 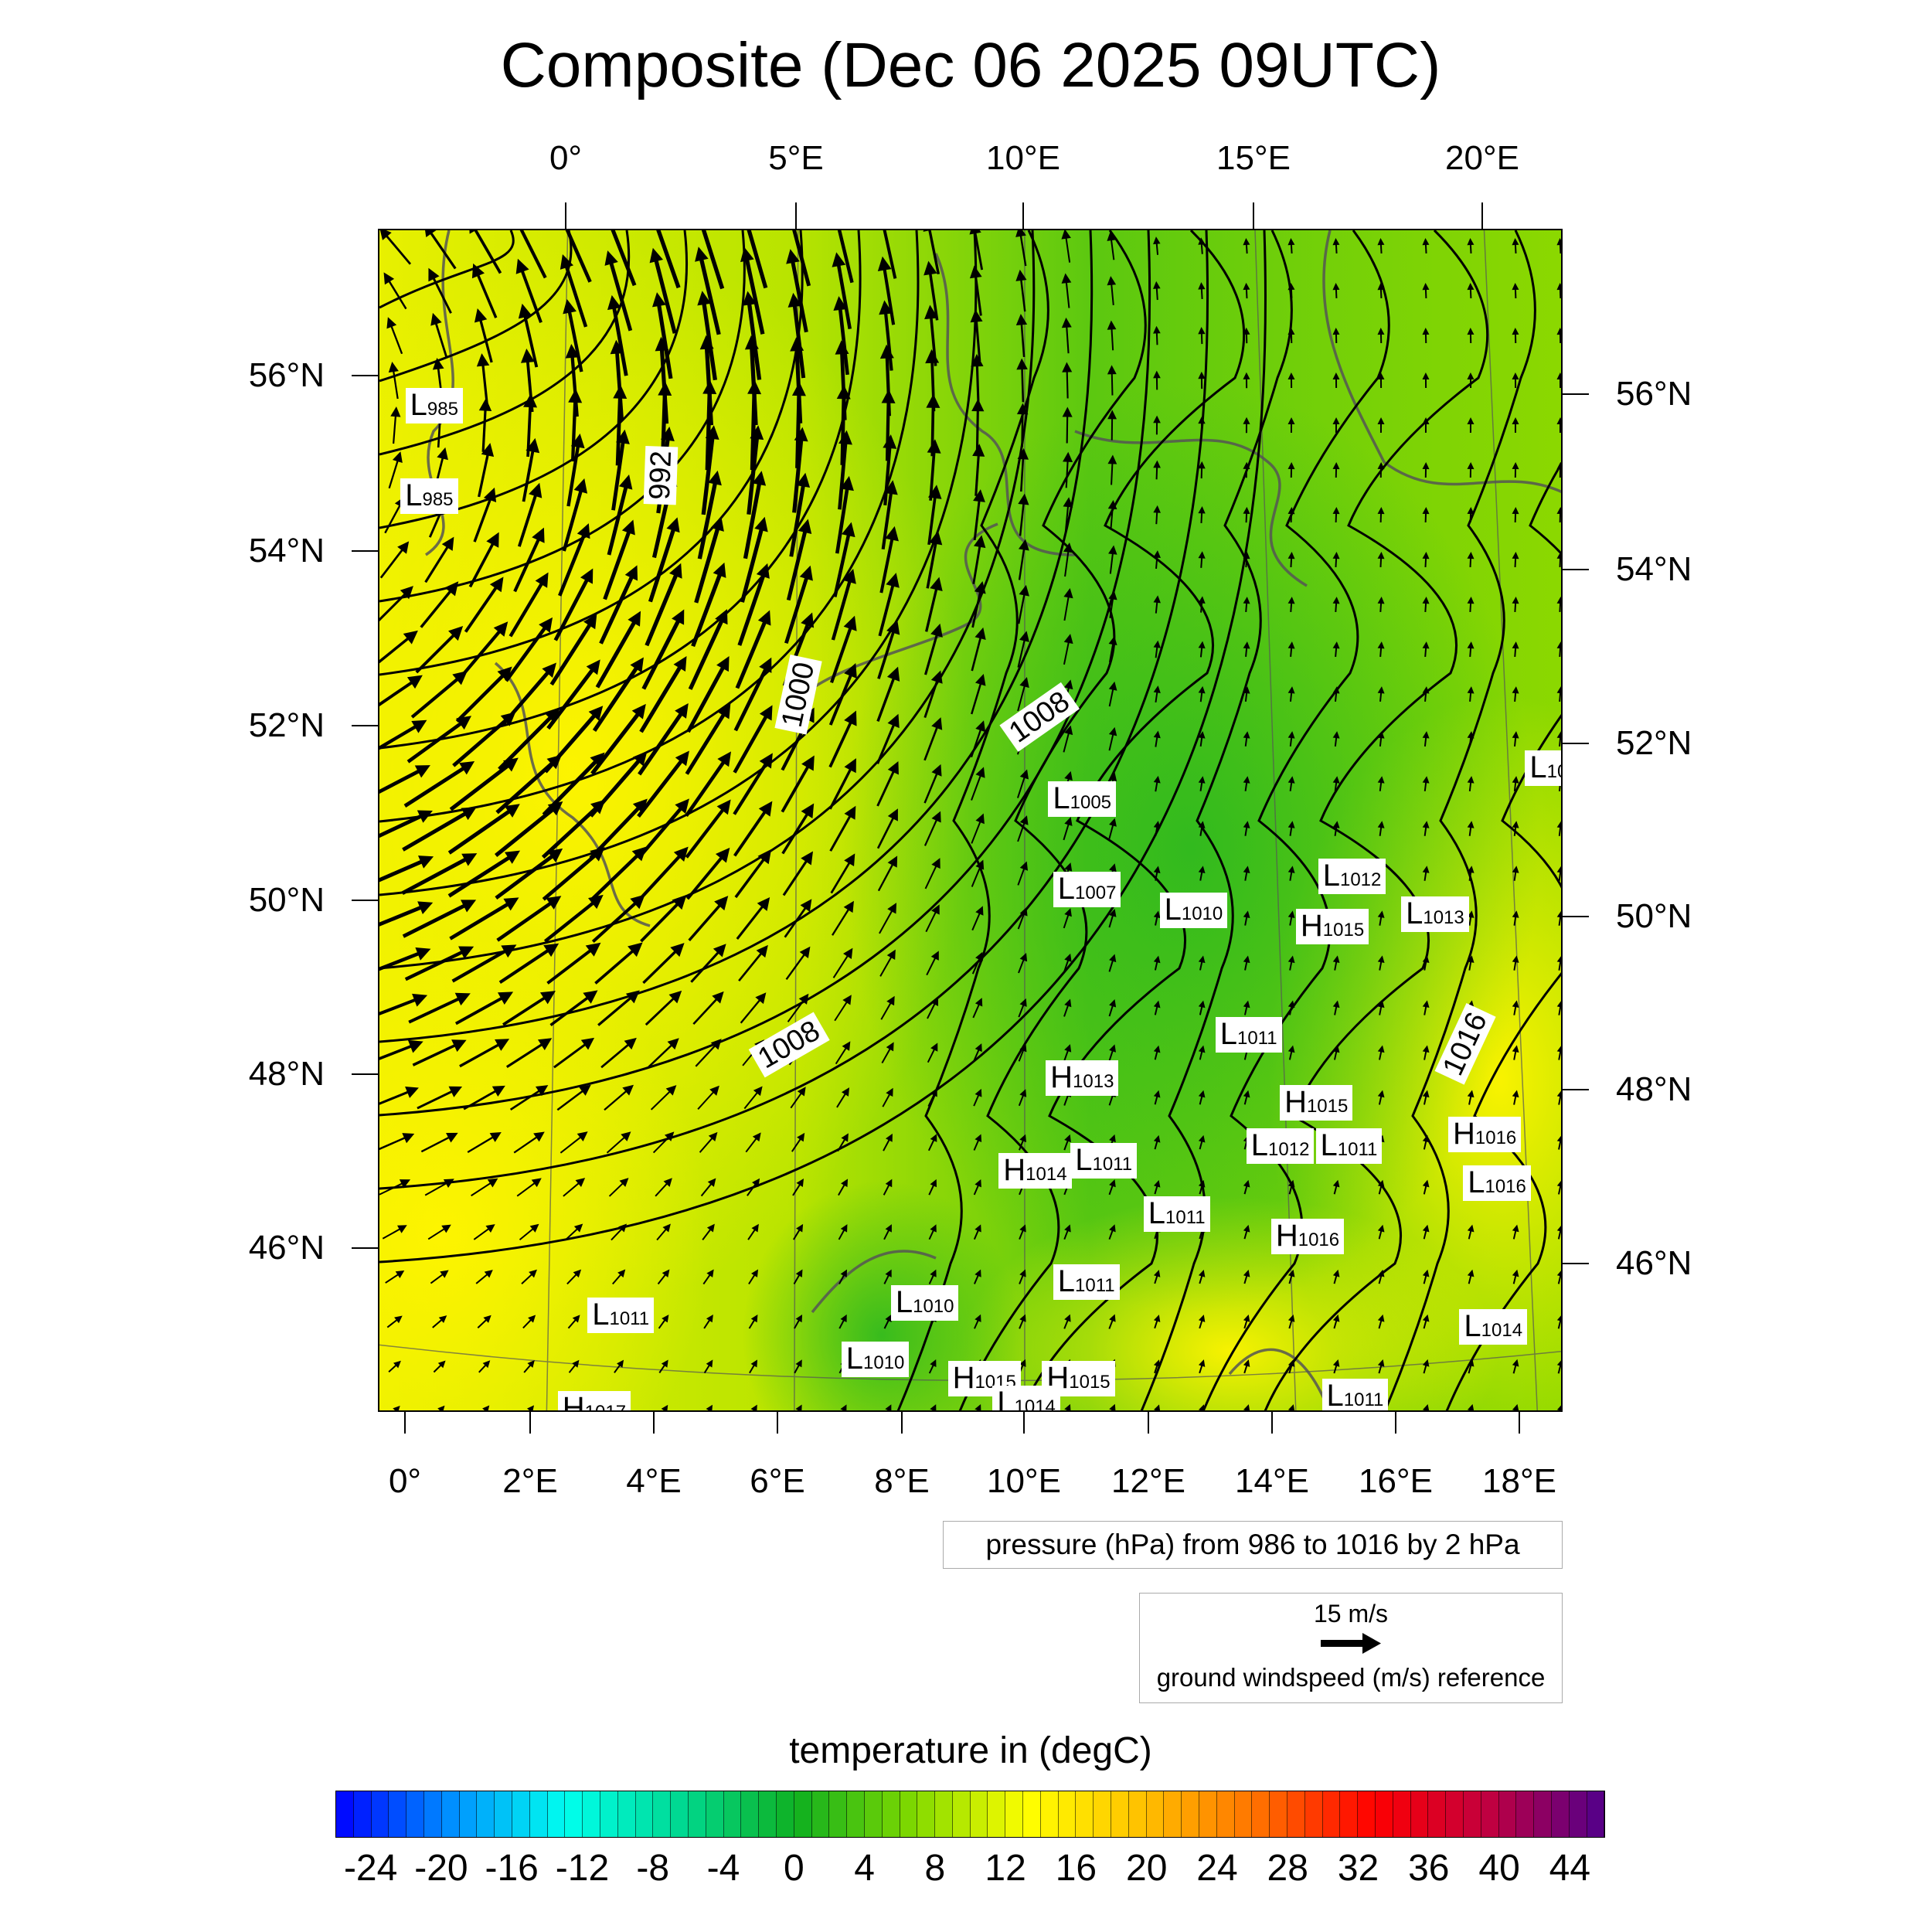 What do you see at coordinates (594, 1401) in the screenshot?
I see `pressure-center-label: H1017` at bounding box center [594, 1401].